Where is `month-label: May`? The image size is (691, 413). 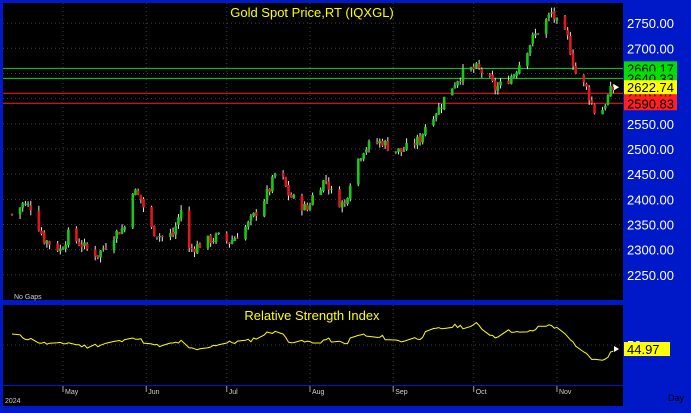 month-label: May is located at coordinates (72, 392).